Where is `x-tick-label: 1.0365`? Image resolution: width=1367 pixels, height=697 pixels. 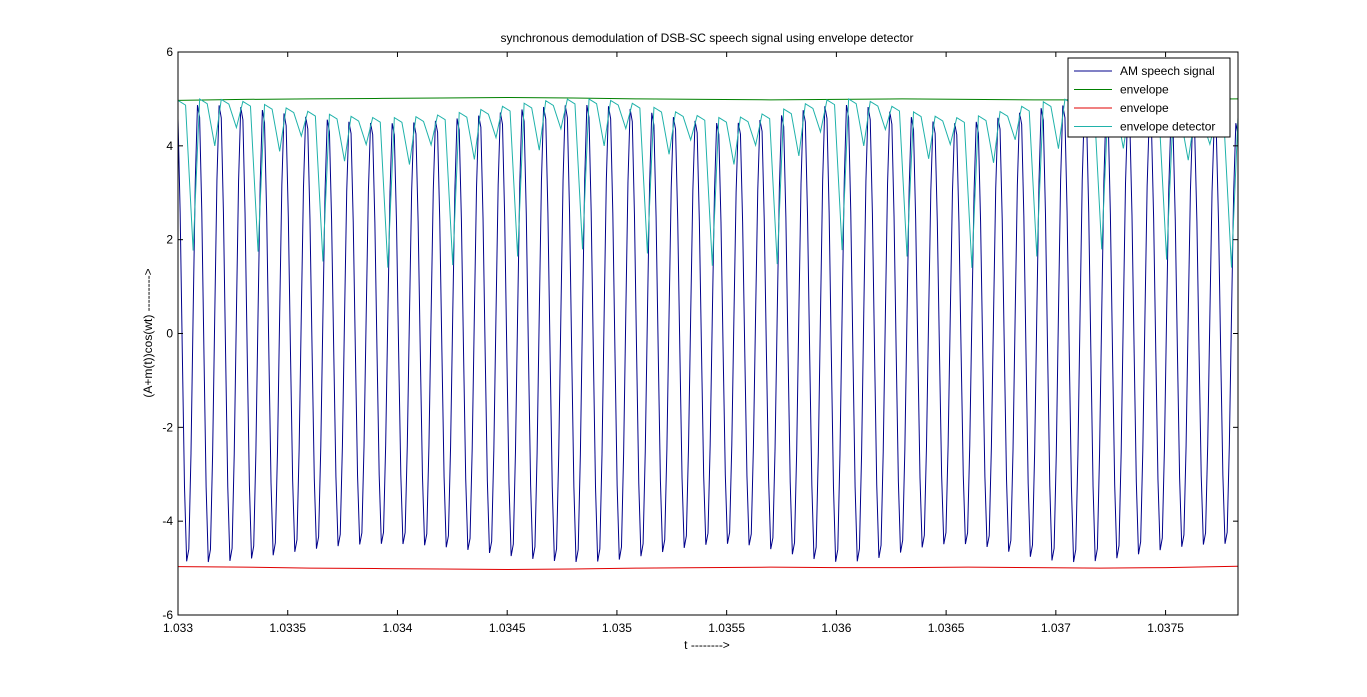 x-tick-label: 1.0365 is located at coordinates (946, 628).